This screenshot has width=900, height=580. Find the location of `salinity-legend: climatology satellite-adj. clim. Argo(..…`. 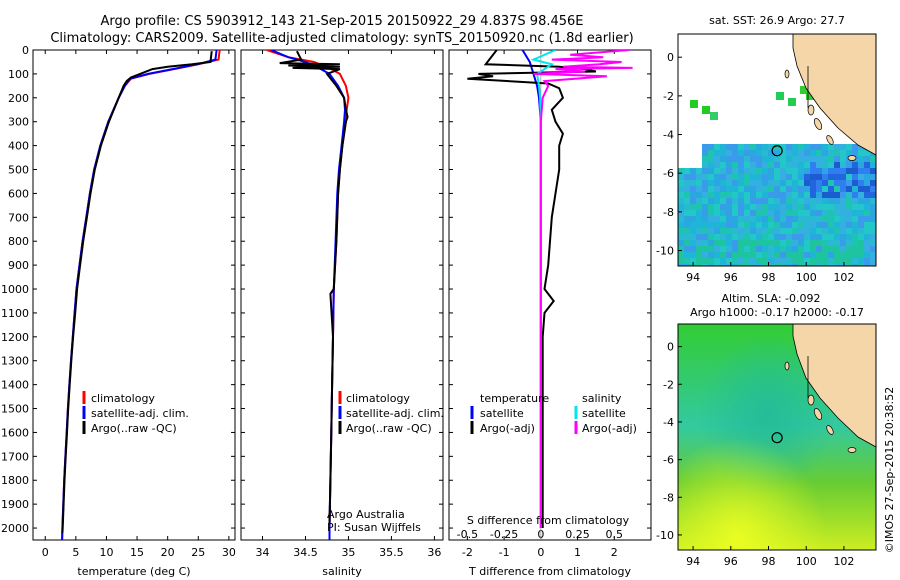

salinity-legend: climatology satellite-adj. clim. Argo(..… is located at coordinates (391, 413).